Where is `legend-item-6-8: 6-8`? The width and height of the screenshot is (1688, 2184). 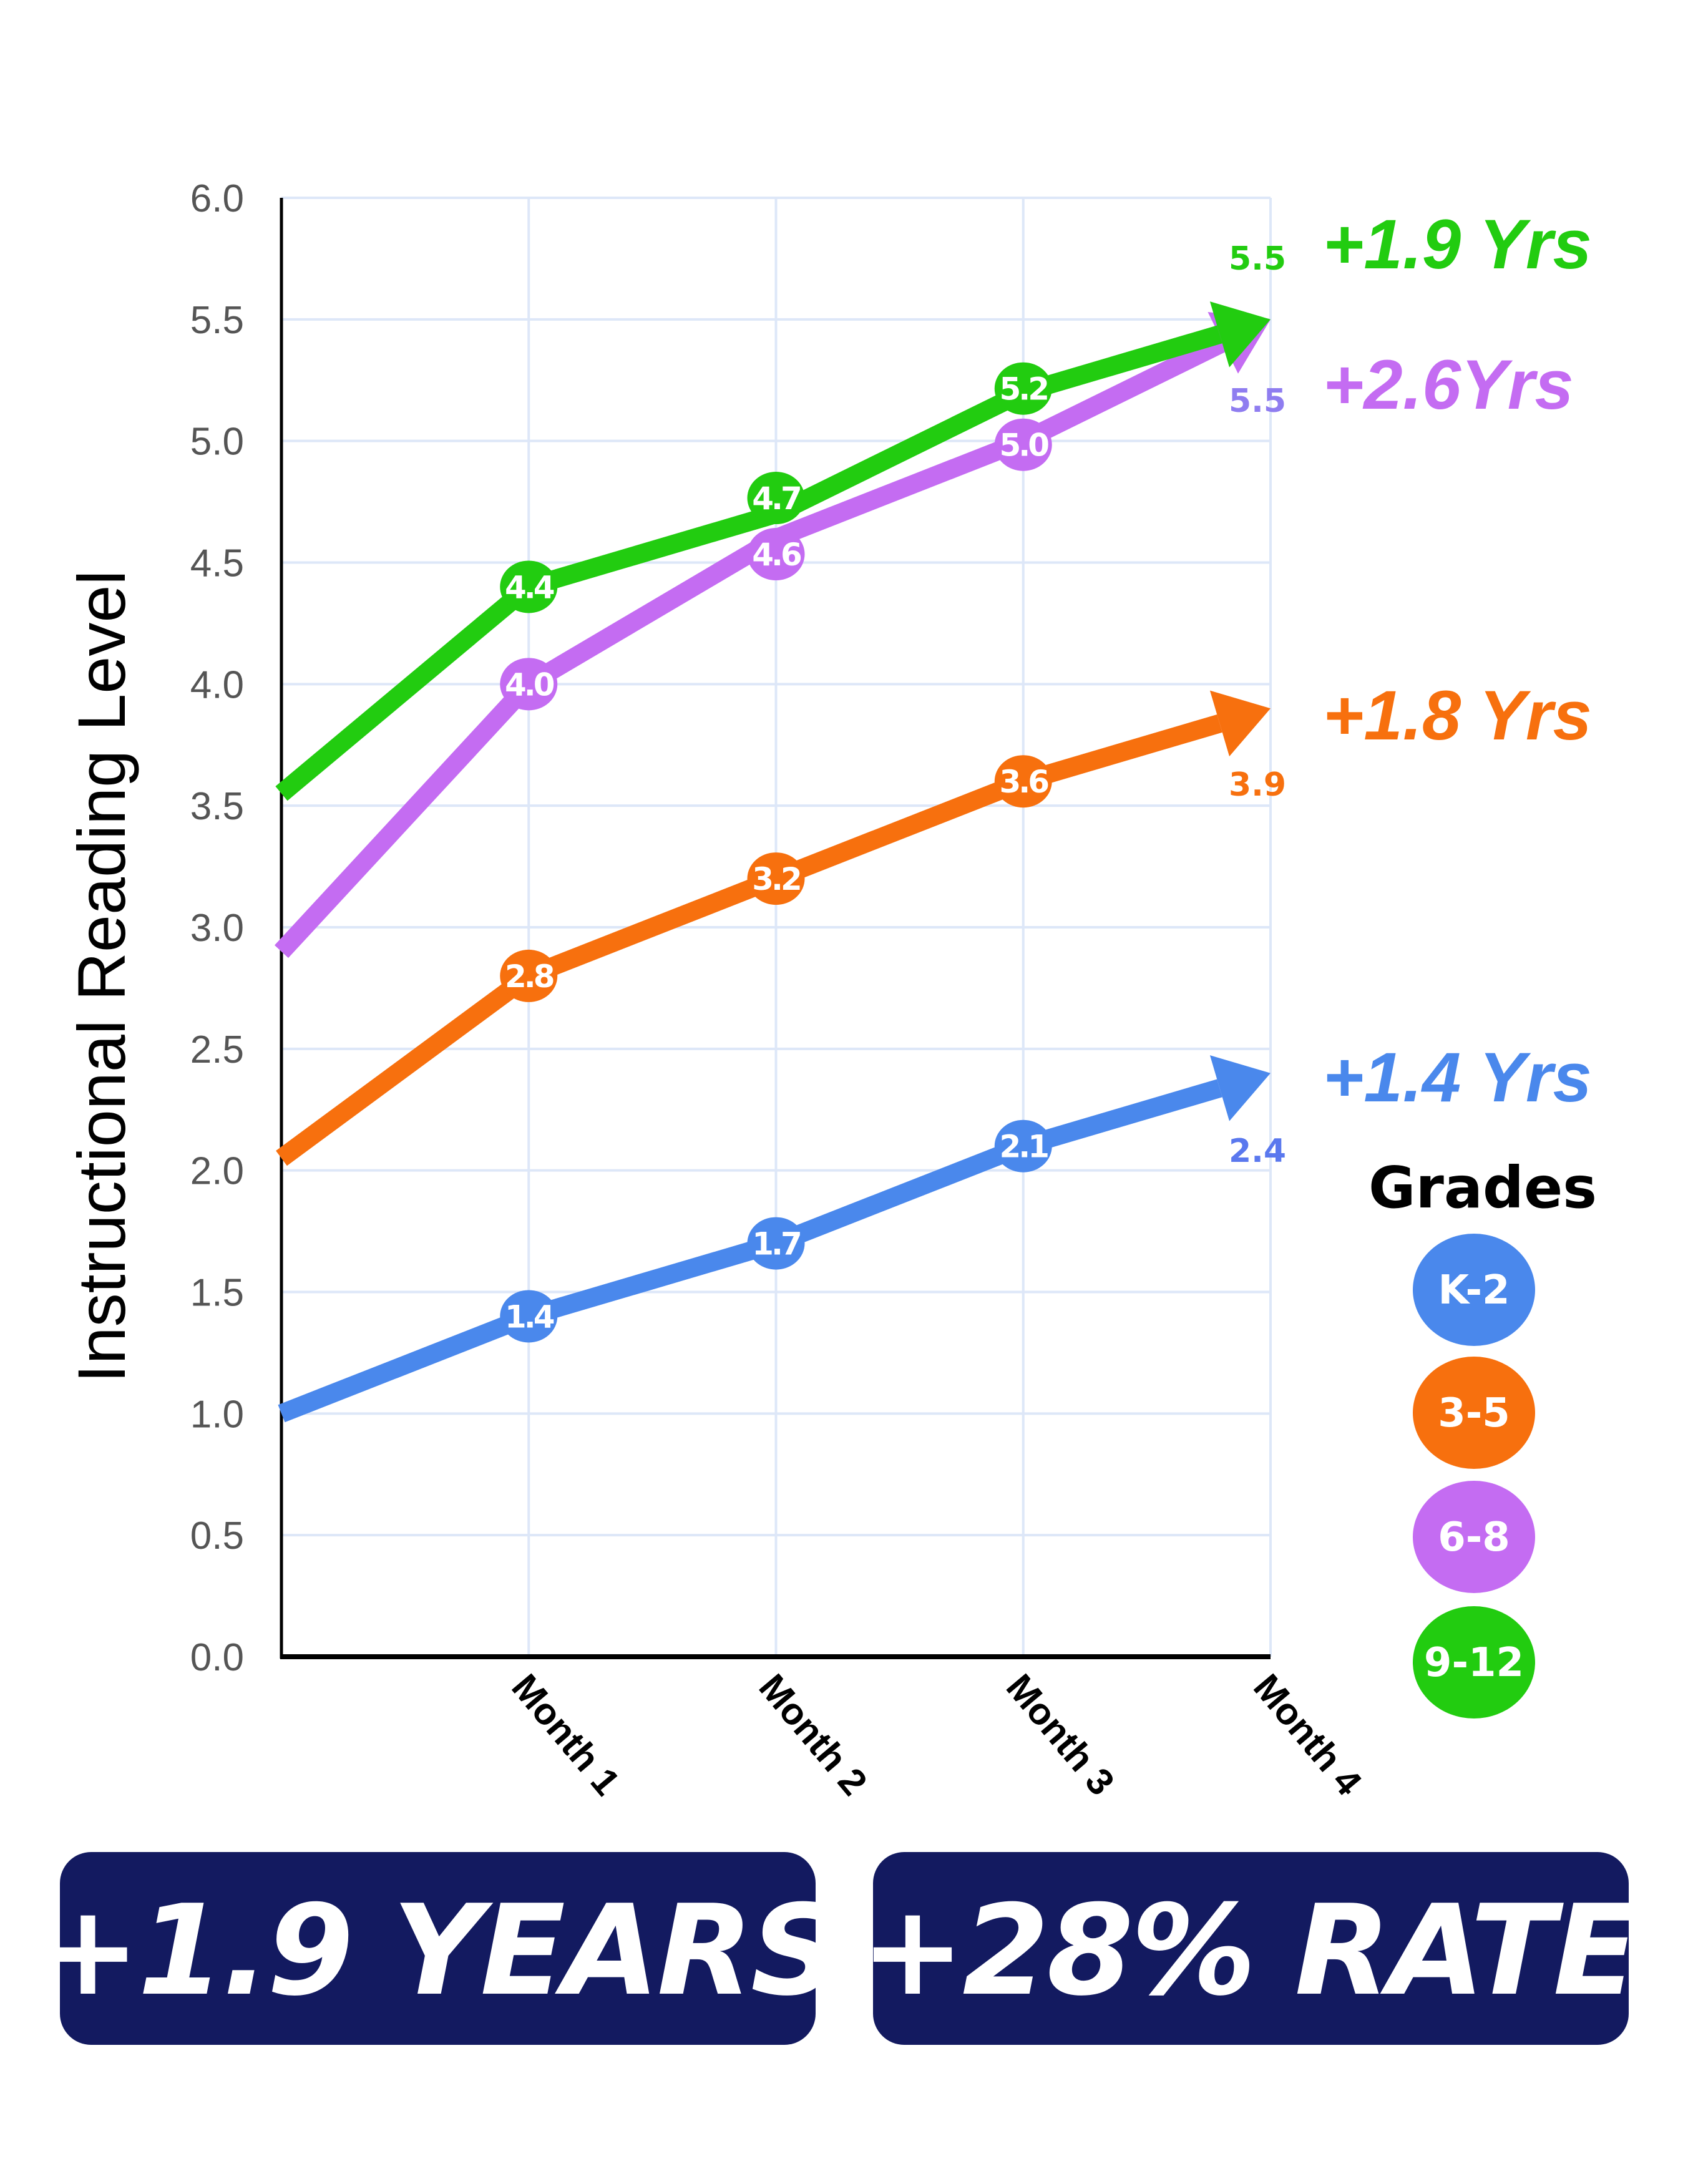
legend-item-6-8: 6-8 is located at coordinates (1474, 1537).